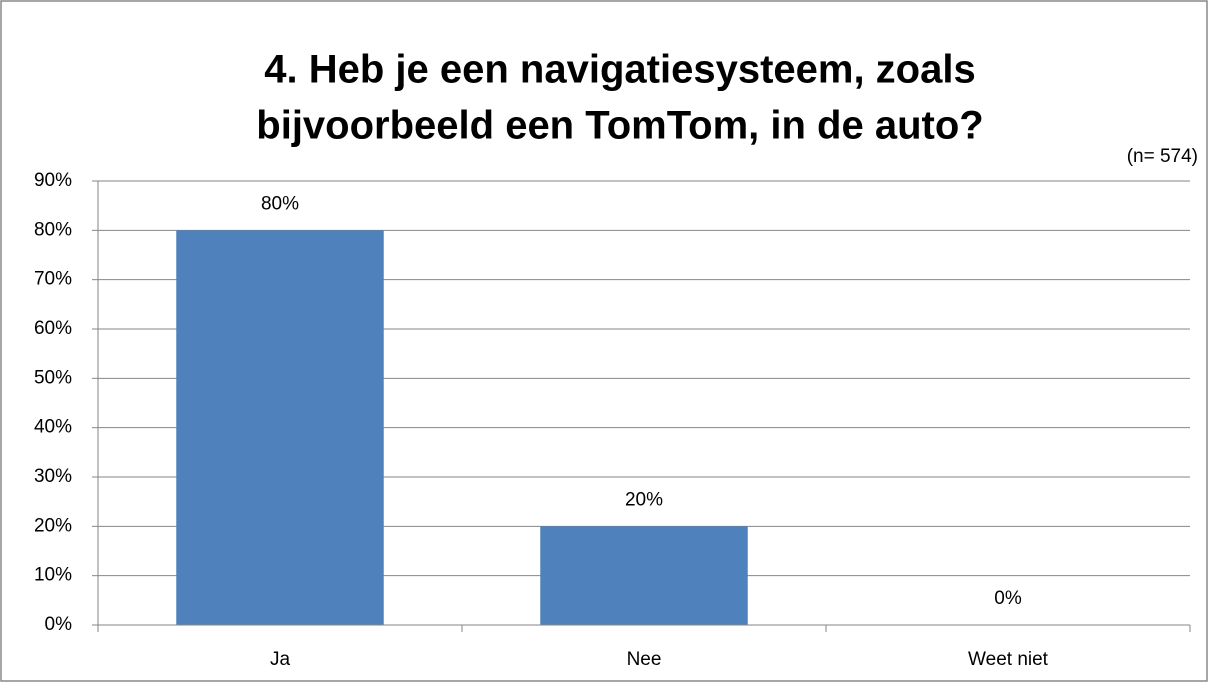 Image resolution: width=1208 pixels, height=682 pixels. What do you see at coordinates (280, 659) in the screenshot?
I see `x-tick-label: Ja` at bounding box center [280, 659].